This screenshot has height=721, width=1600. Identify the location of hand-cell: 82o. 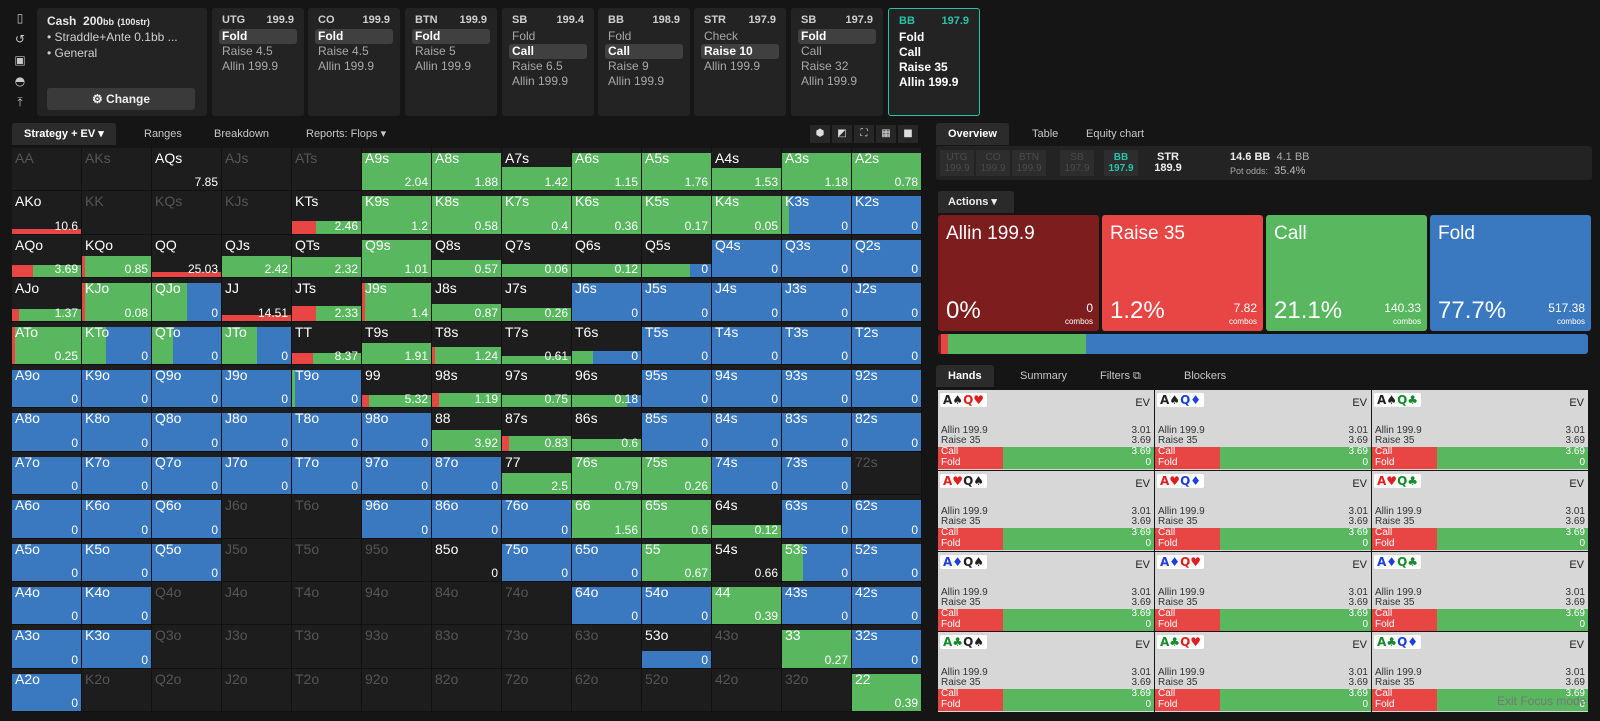
(467, 690).